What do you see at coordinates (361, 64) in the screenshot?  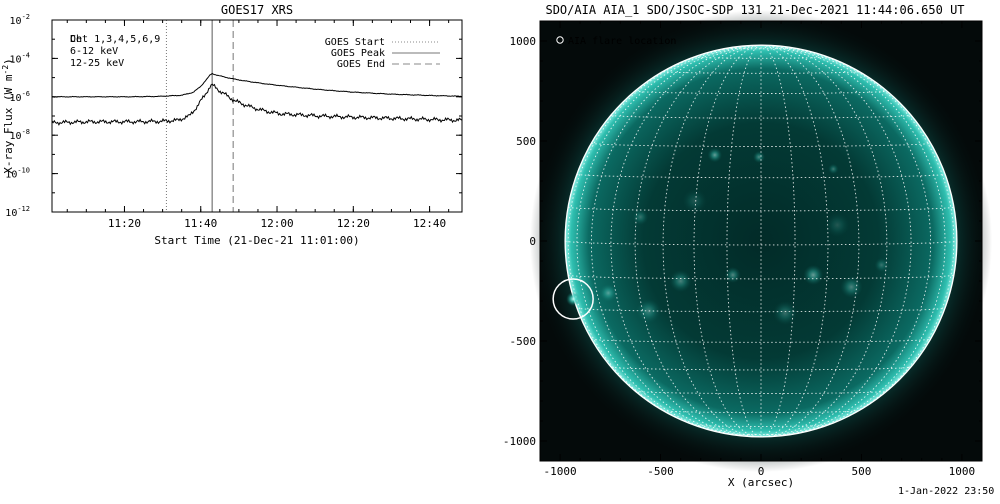 I see `legend-entry-label: GOES End` at bounding box center [361, 64].